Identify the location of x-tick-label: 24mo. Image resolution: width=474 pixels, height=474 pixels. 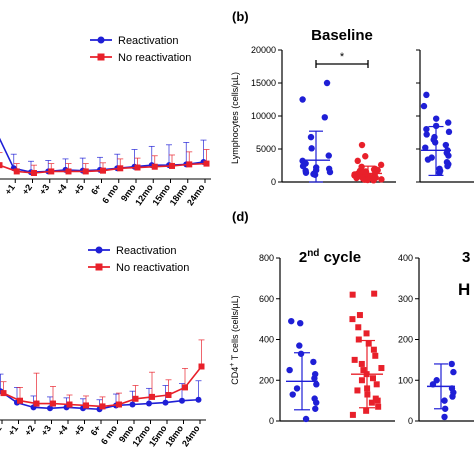
(196, 194).